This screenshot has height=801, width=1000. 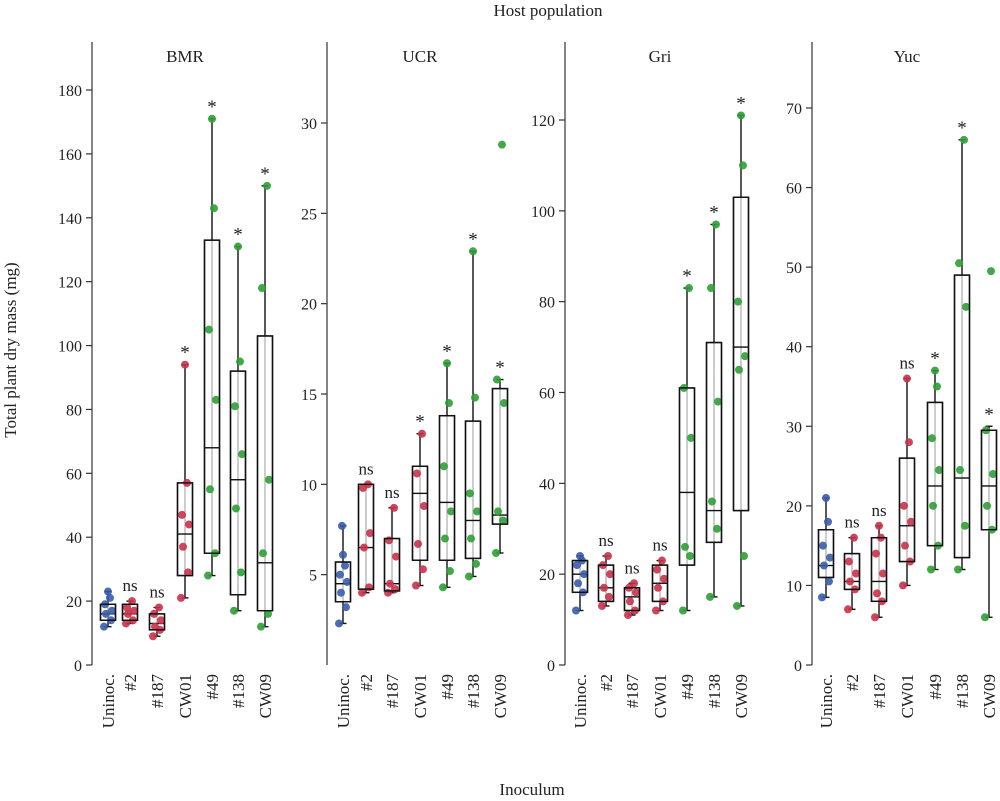 What do you see at coordinates (309, 214) in the screenshot?
I see `y-tick-label: 25` at bounding box center [309, 214].